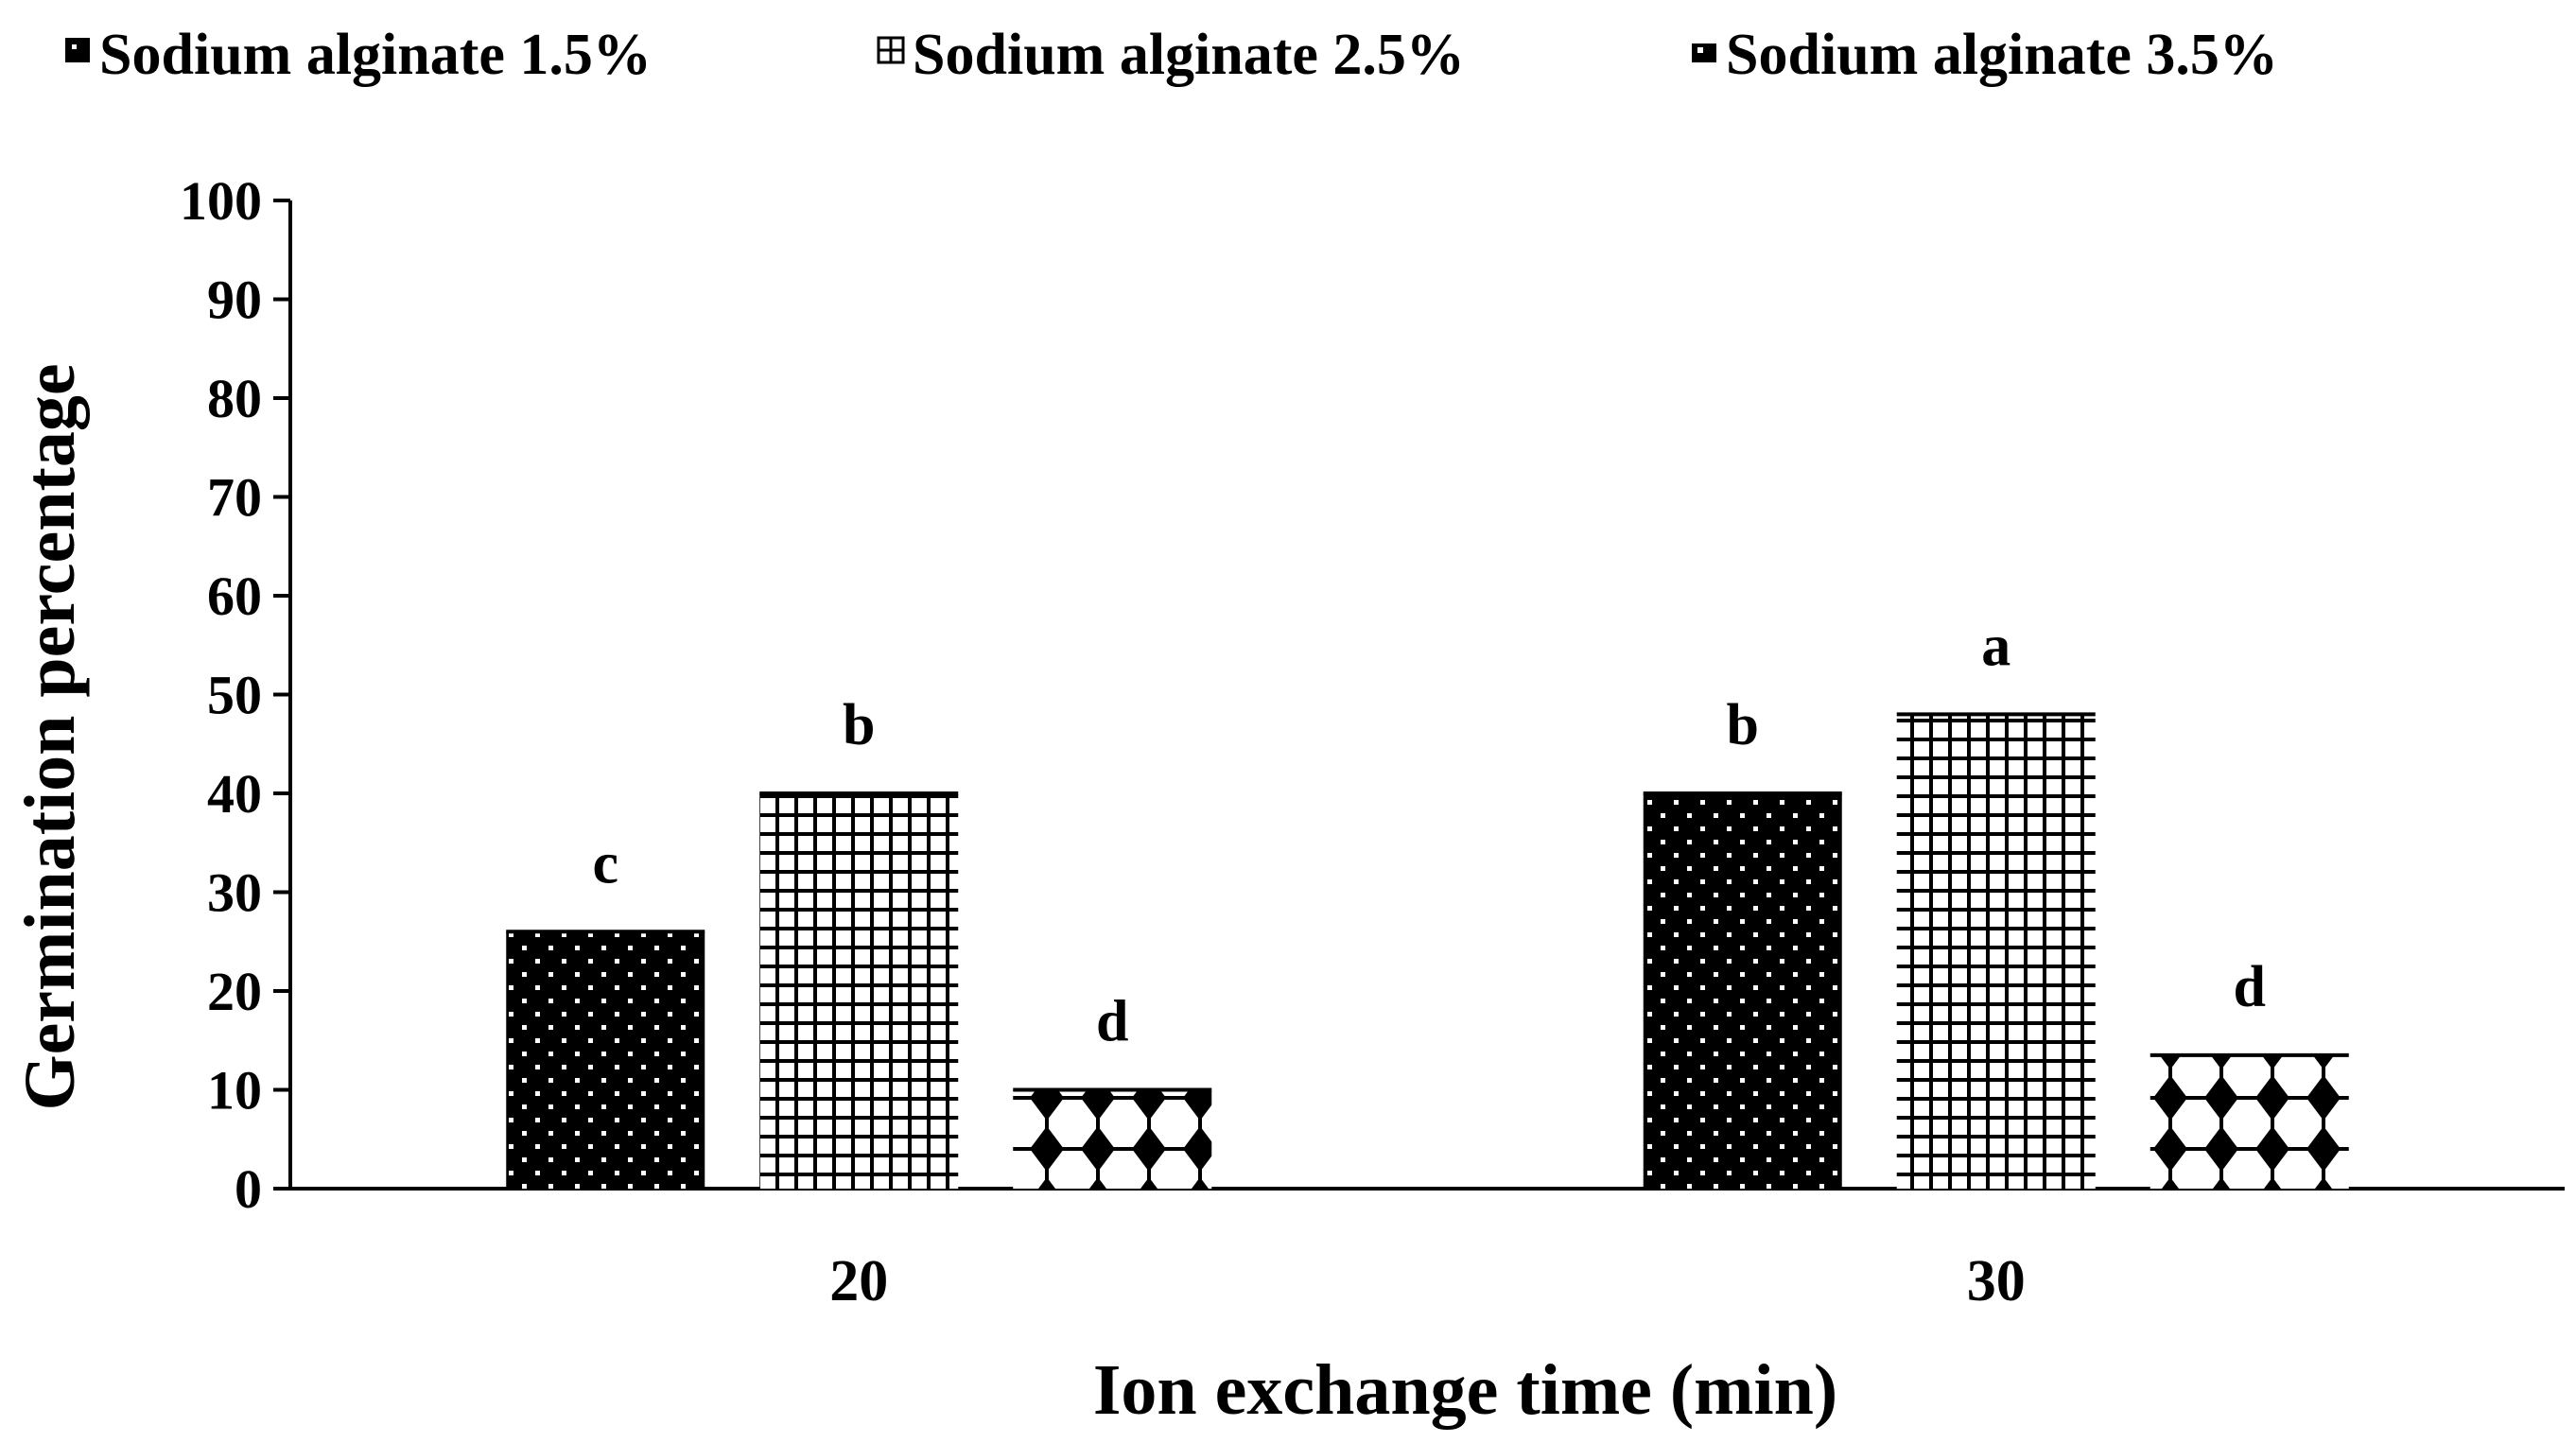  What do you see at coordinates (1995, 646) in the screenshot?
I see `significance-label: a` at bounding box center [1995, 646].